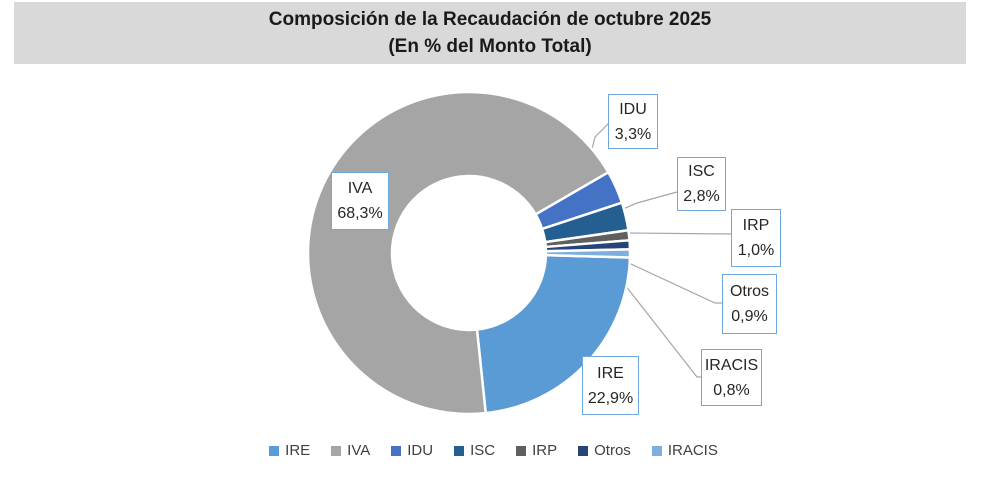 The width and height of the screenshot is (987, 477). What do you see at coordinates (459, 451) in the screenshot?
I see `legend-marker-isc` at bounding box center [459, 451].